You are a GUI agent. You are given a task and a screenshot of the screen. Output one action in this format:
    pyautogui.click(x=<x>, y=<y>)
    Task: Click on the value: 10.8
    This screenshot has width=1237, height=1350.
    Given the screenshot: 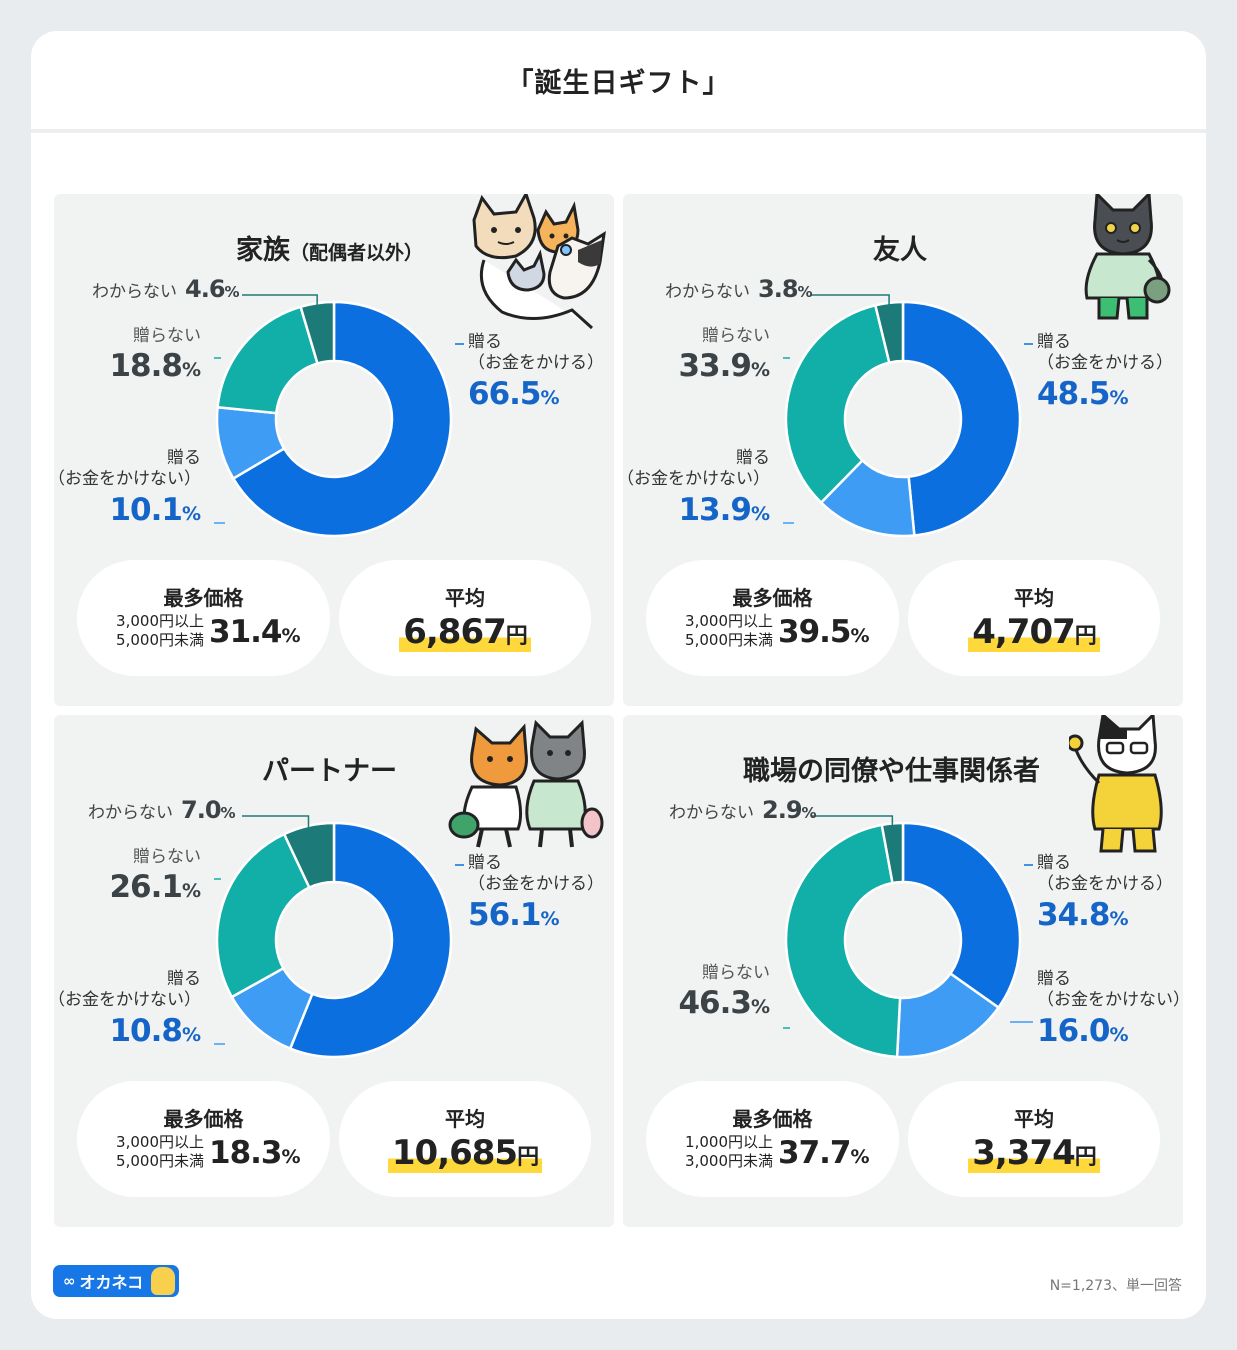 What is the action you would take?
    pyautogui.click(x=145, y=1030)
    